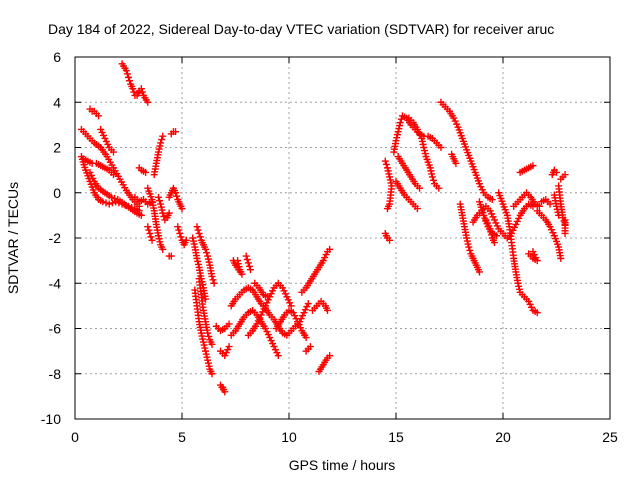 This screenshot has height=480, width=640. Describe the element at coordinates (55, 374) in the screenshot. I see `y-tick-label: -8` at that location.